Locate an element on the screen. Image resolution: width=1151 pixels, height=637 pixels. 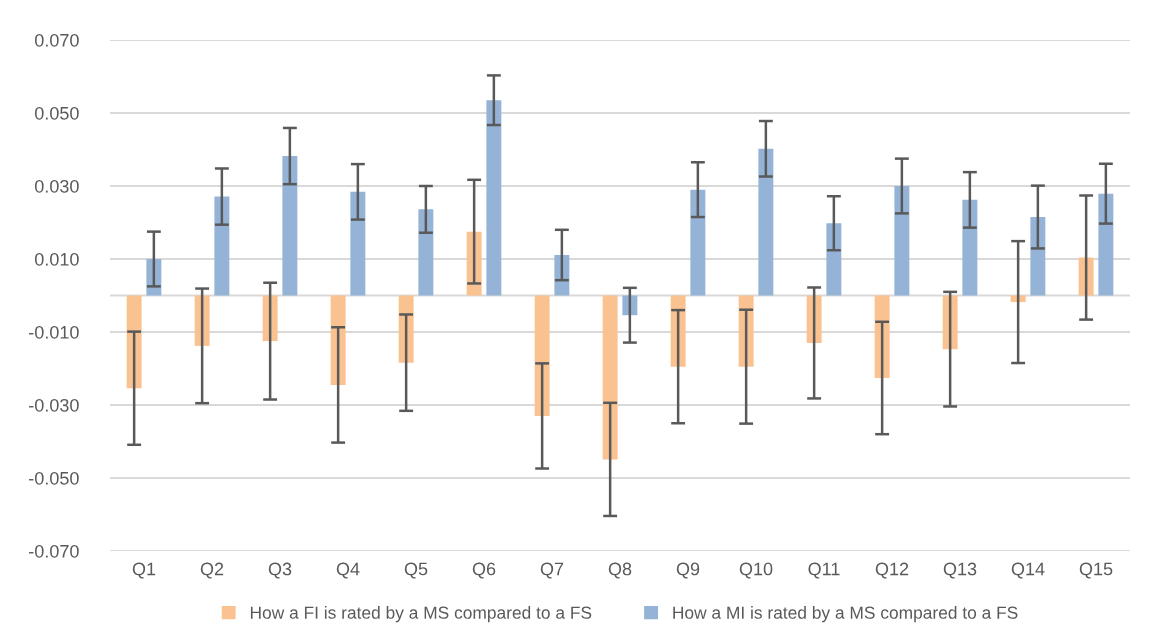
y-tick-label: -0.050 is located at coordinates (54, 478).